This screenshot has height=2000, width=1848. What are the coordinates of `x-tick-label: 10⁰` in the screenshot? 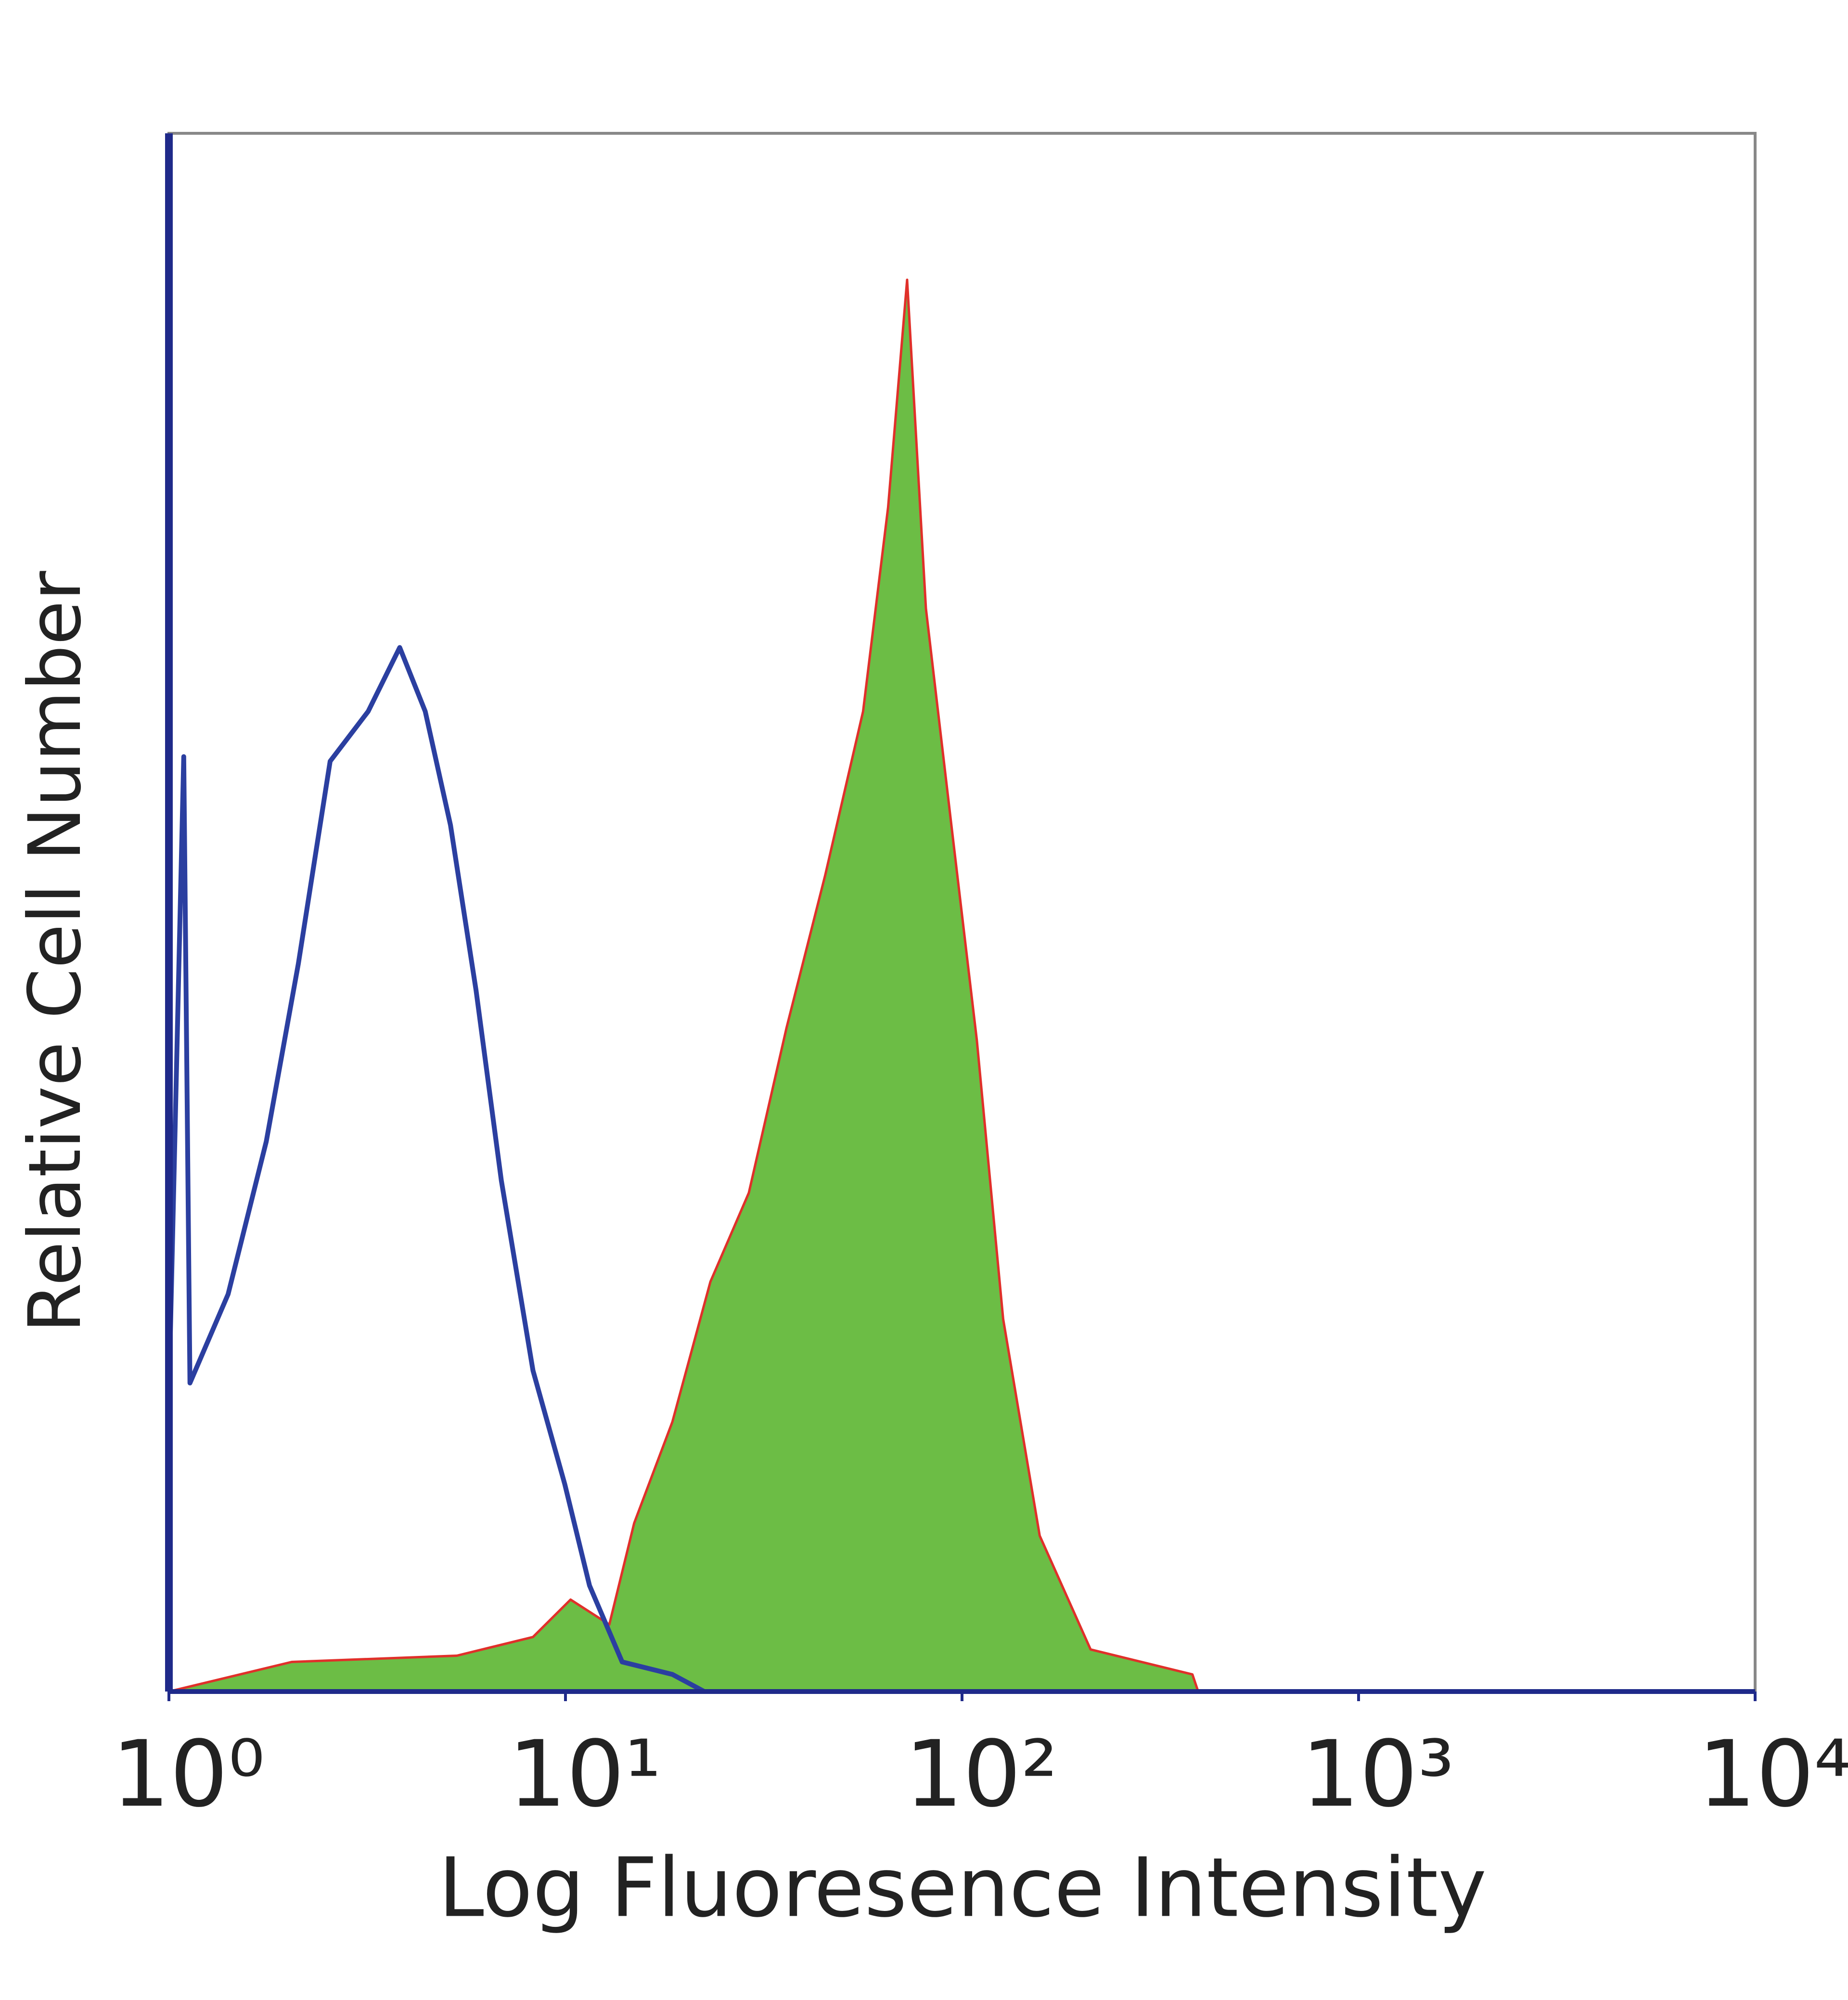 It's located at (188, 1774).